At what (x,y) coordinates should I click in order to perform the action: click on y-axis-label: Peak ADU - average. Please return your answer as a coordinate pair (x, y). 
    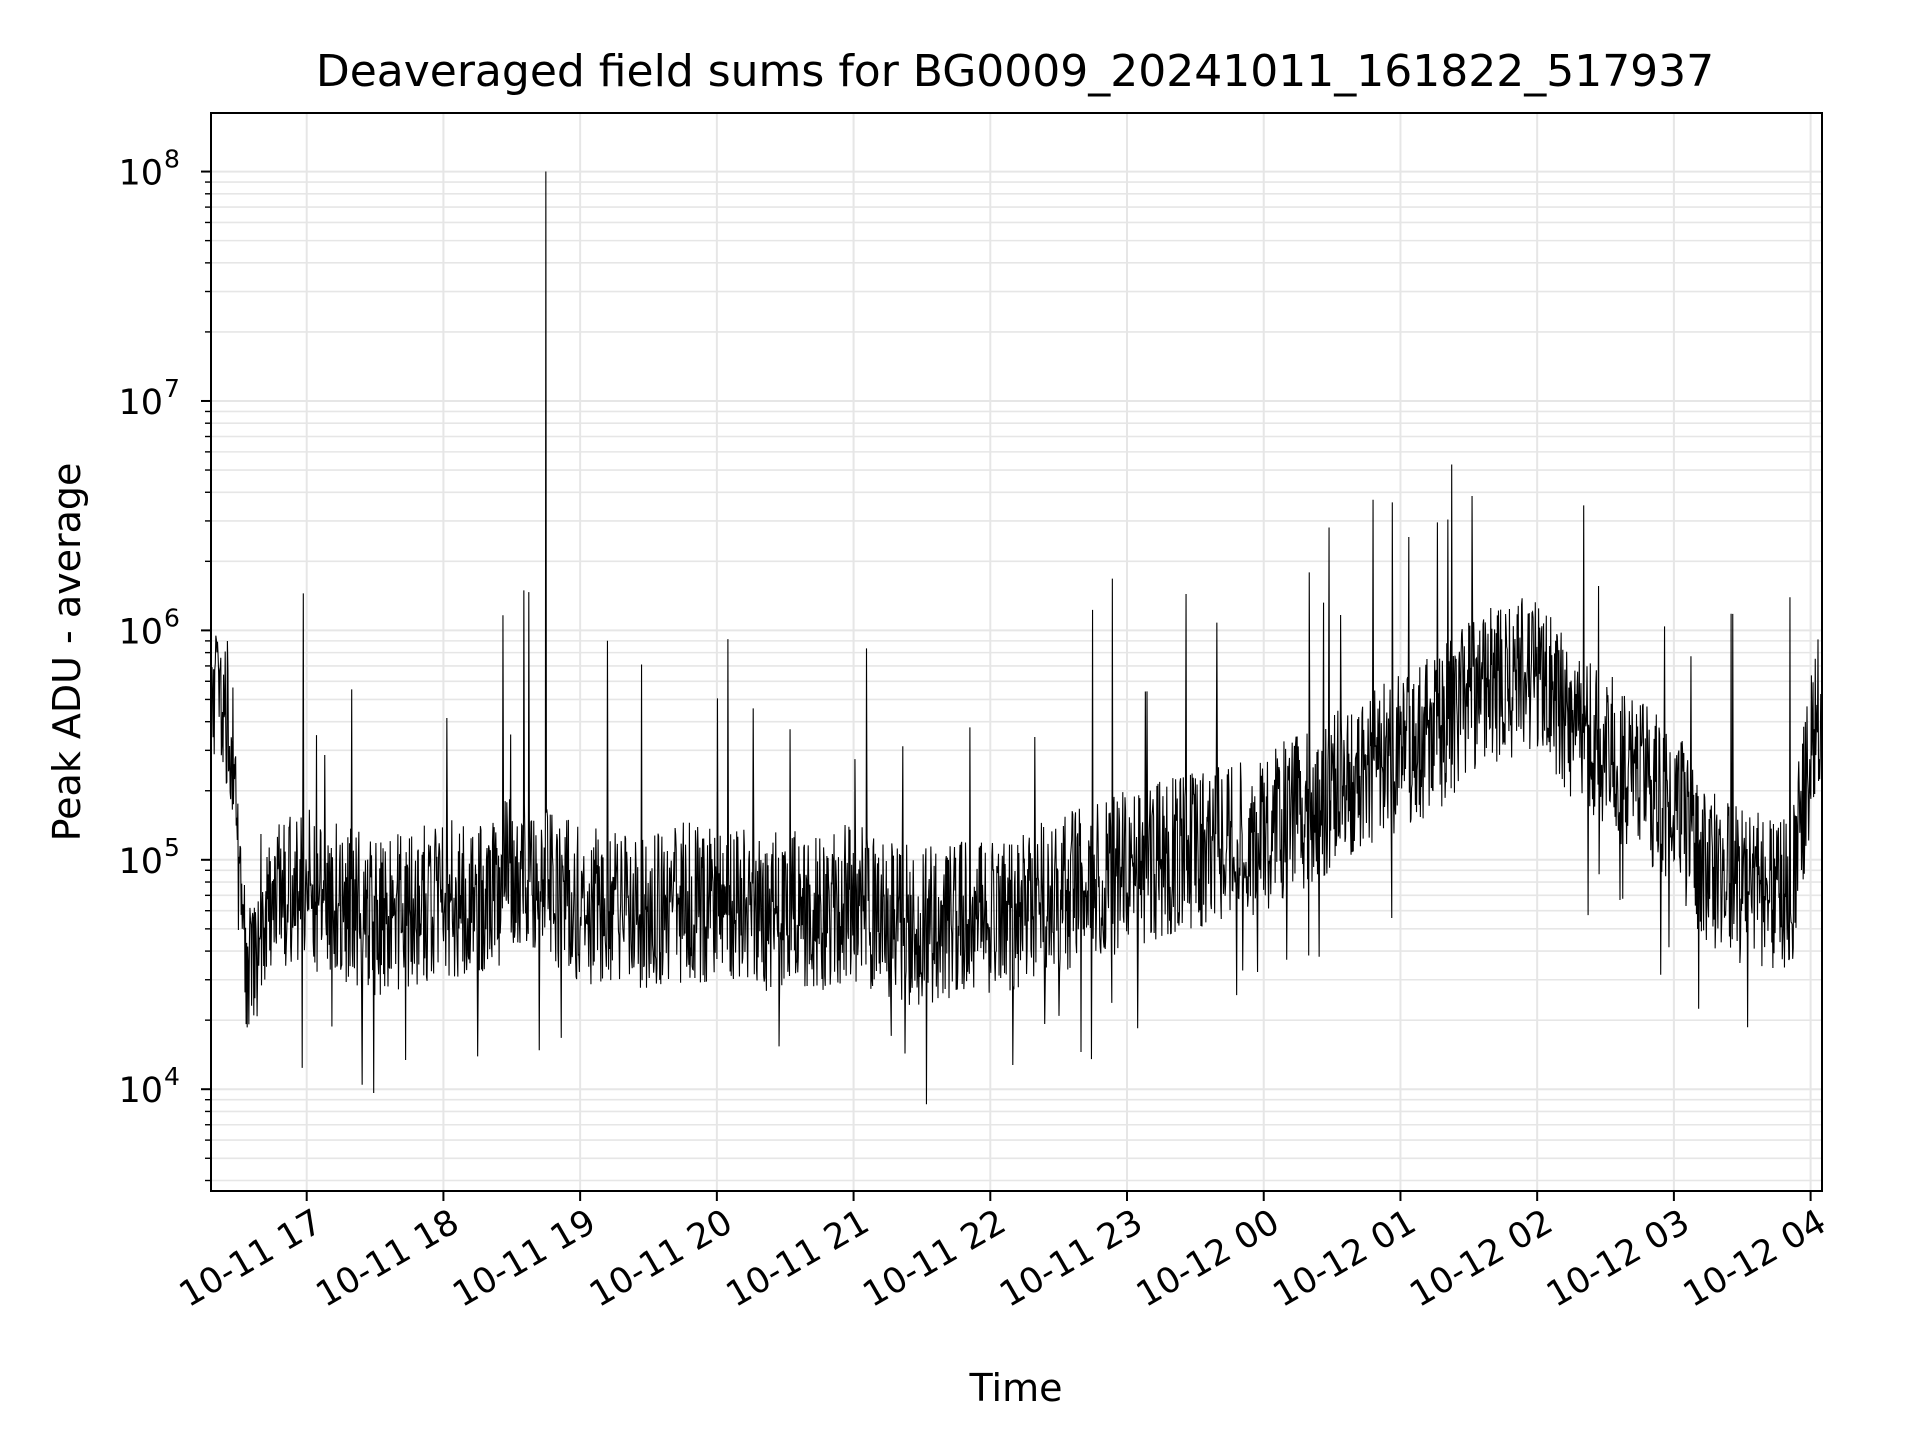
    Looking at the image, I should click on (67, 652).